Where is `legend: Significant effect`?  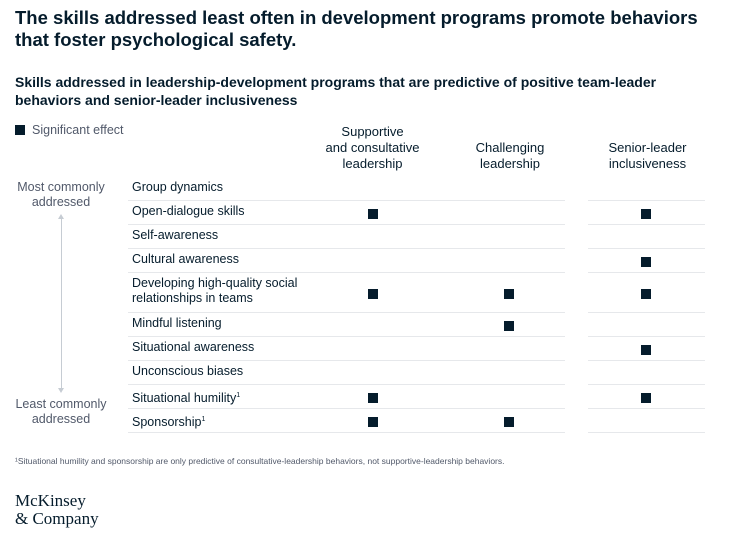 legend: Significant effect is located at coordinates (69, 130).